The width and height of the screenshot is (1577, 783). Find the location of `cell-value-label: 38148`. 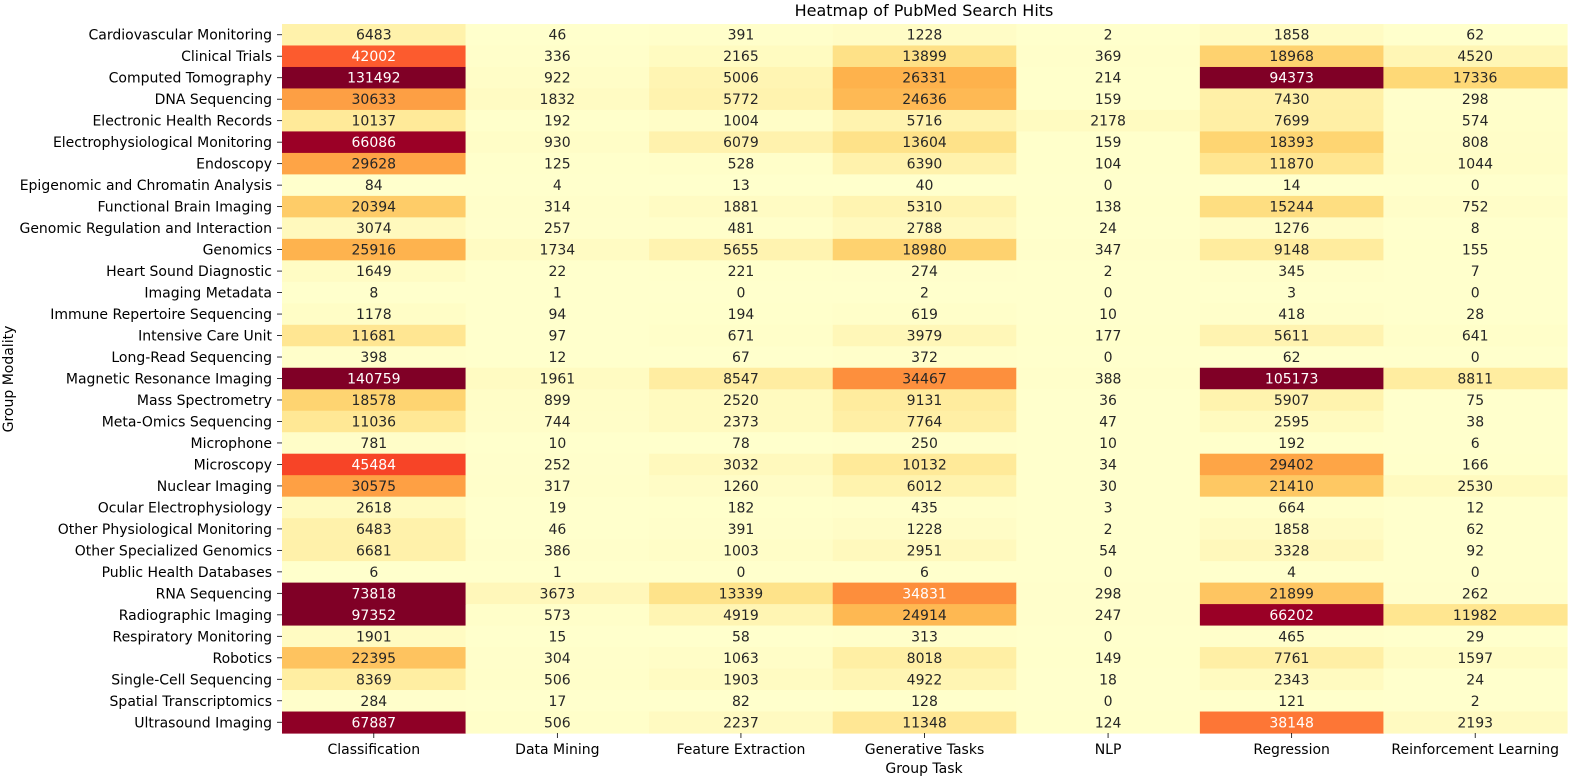

cell-value-label: 38148 is located at coordinates (1291, 723).